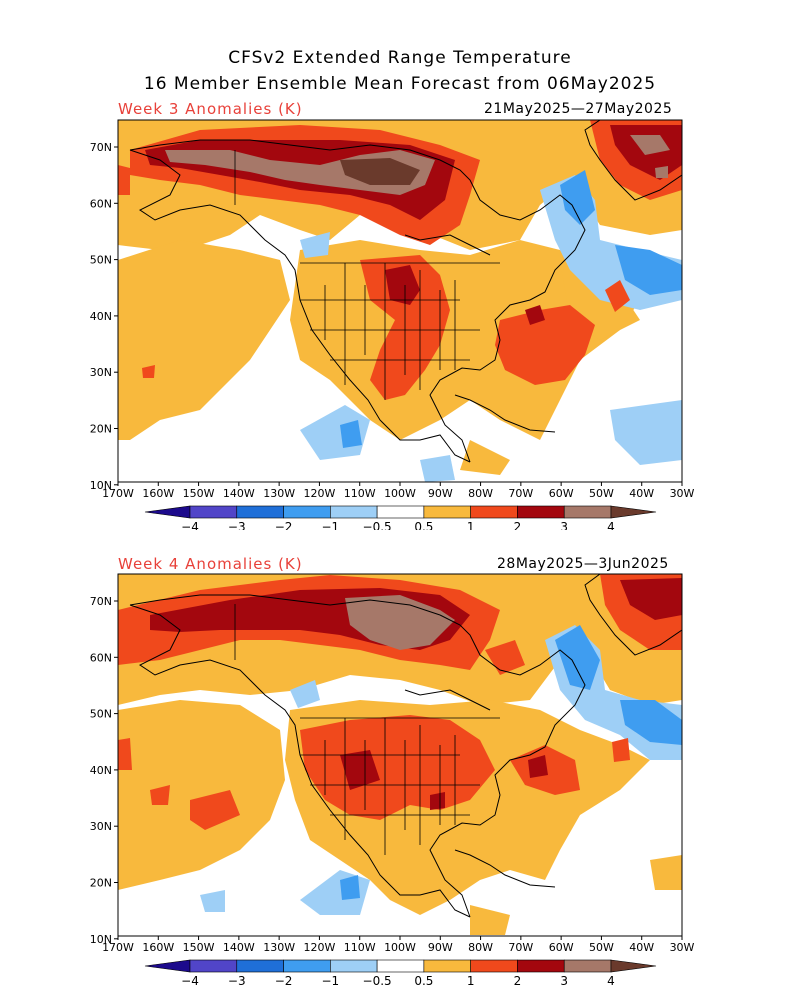 The width and height of the screenshot is (800, 1000). I want to click on panel-2-dates: 28May2025—3Jun2025, so click(583, 564).